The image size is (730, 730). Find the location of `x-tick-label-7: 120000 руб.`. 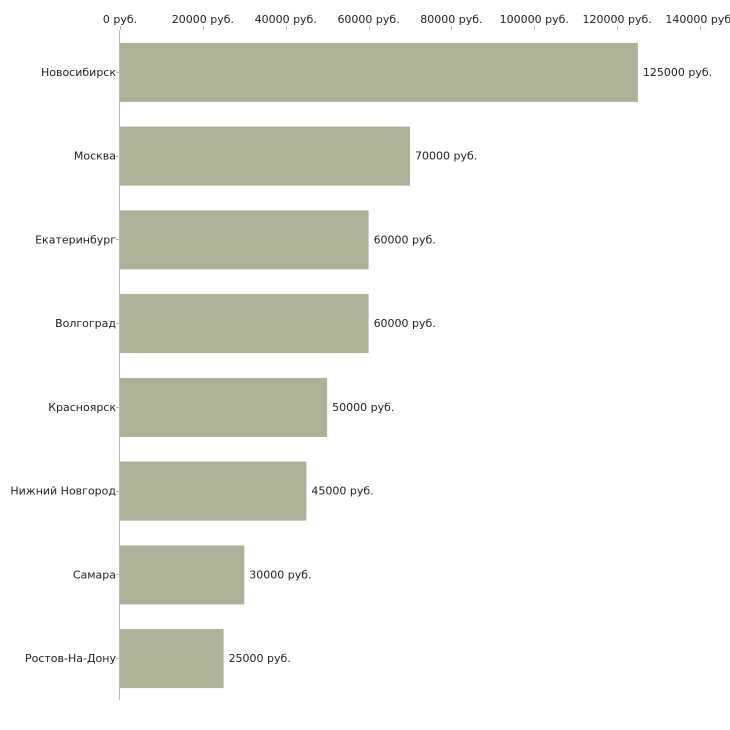

x-tick-label-7: 120000 руб. is located at coordinates (617, 19).